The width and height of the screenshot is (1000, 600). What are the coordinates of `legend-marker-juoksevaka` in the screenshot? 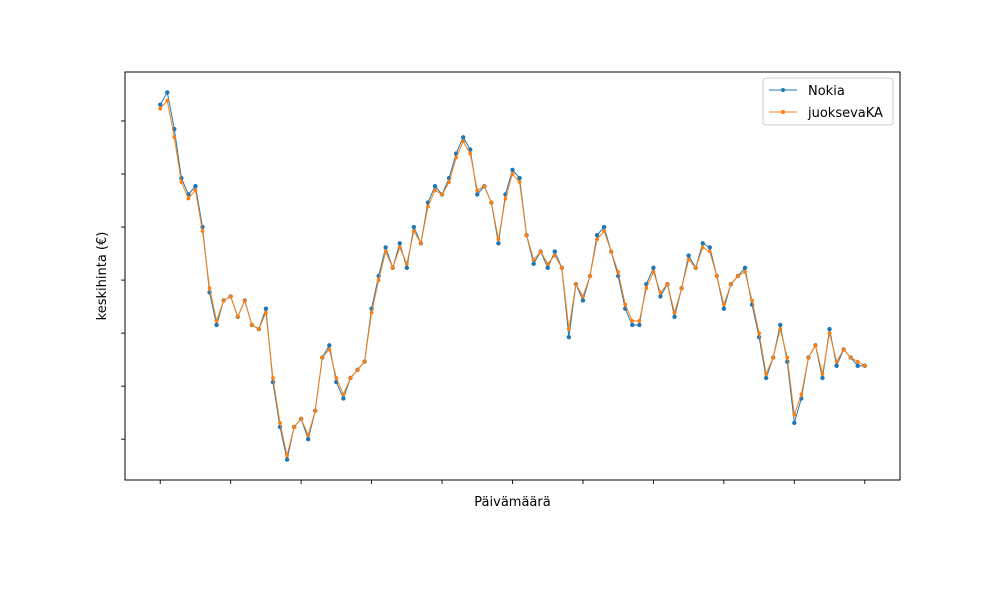 It's located at (783, 112).